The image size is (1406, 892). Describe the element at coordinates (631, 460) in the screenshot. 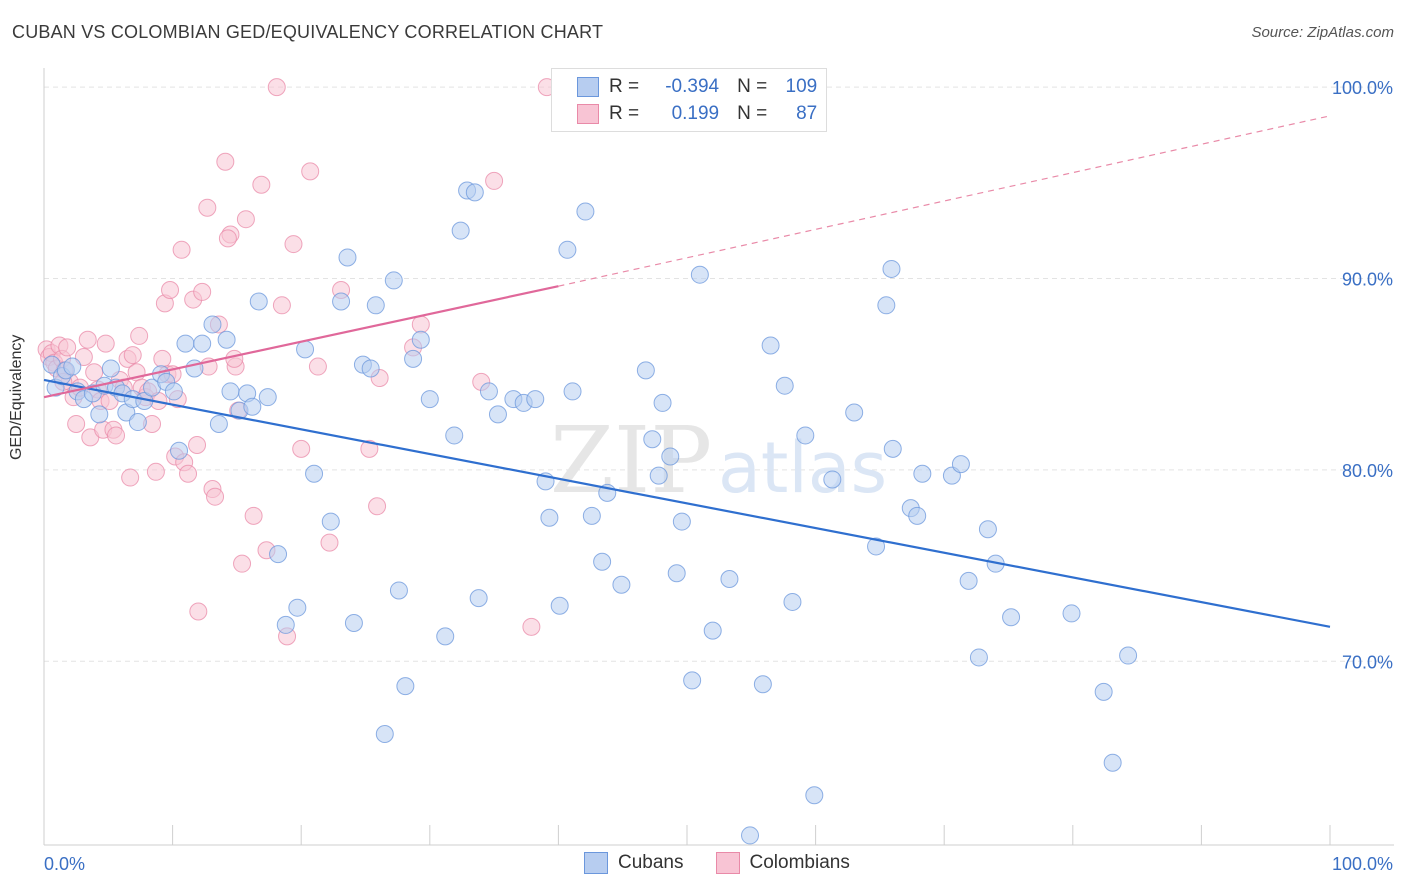

I see `watermark-zip: ZIP` at that location.